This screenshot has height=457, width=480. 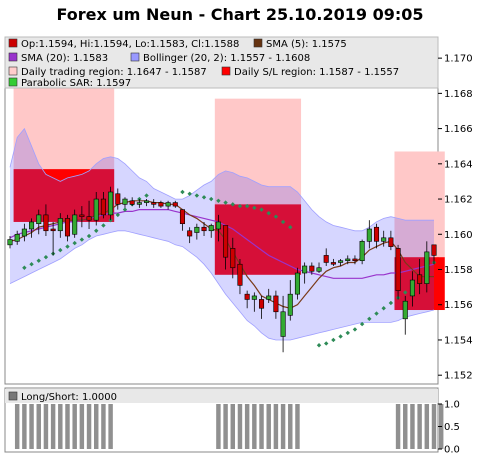 What do you see at coordinates (316, 72) in the screenshot?
I see `legend-label: Daily S/L region: 1.1587 - 1.1557` at bounding box center [316, 72].